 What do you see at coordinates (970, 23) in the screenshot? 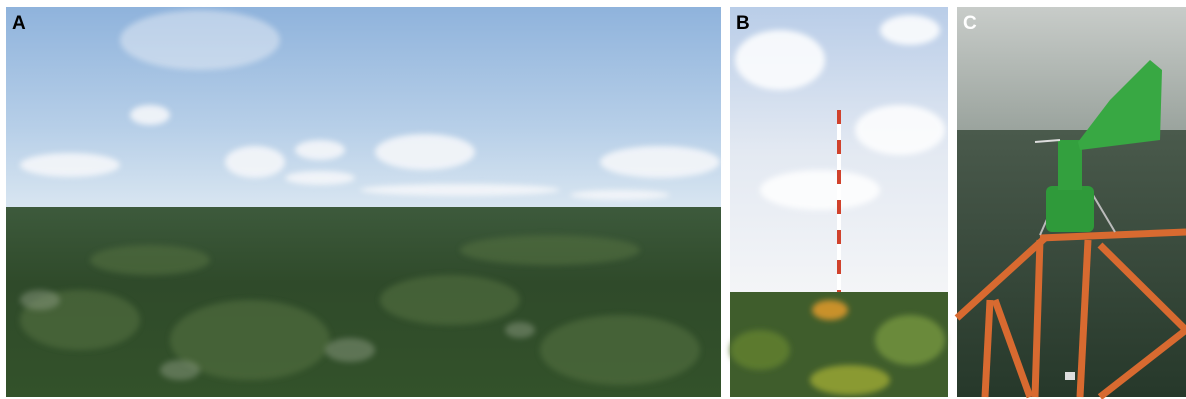
I see `panel-label: C` at bounding box center [970, 23].